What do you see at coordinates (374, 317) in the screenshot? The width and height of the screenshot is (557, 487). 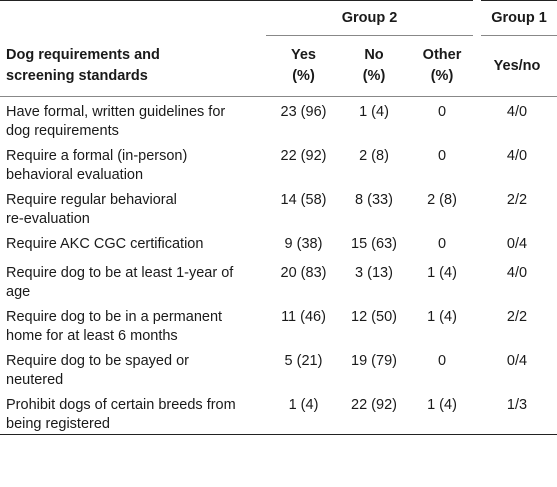 I see `no-cell: 12 (50)` at bounding box center [374, 317].